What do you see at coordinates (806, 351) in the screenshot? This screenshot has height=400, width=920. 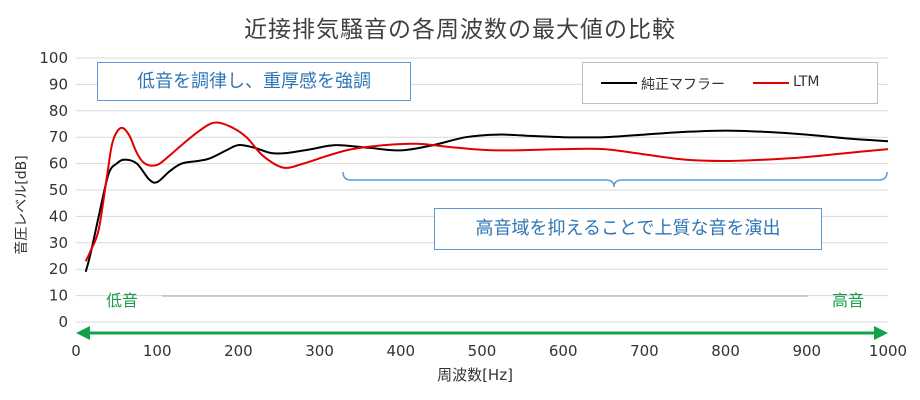 I see `x-tick-900: 900` at bounding box center [806, 351].